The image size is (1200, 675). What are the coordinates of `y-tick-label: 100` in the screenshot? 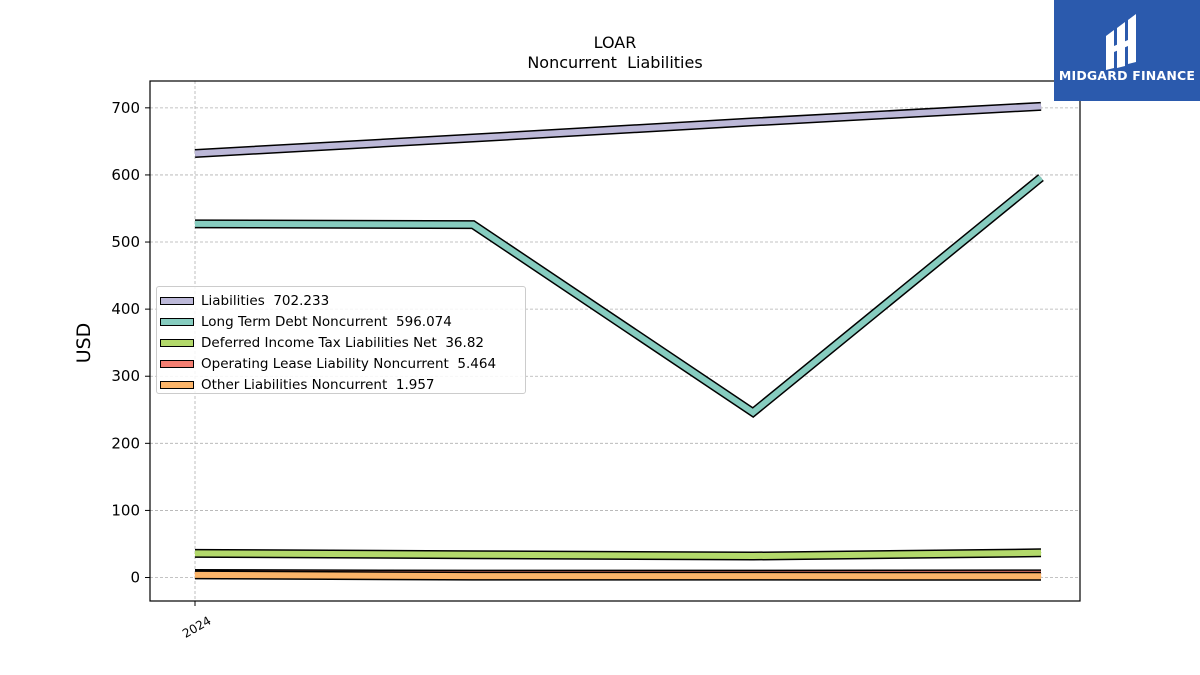 It's located at (125, 510).